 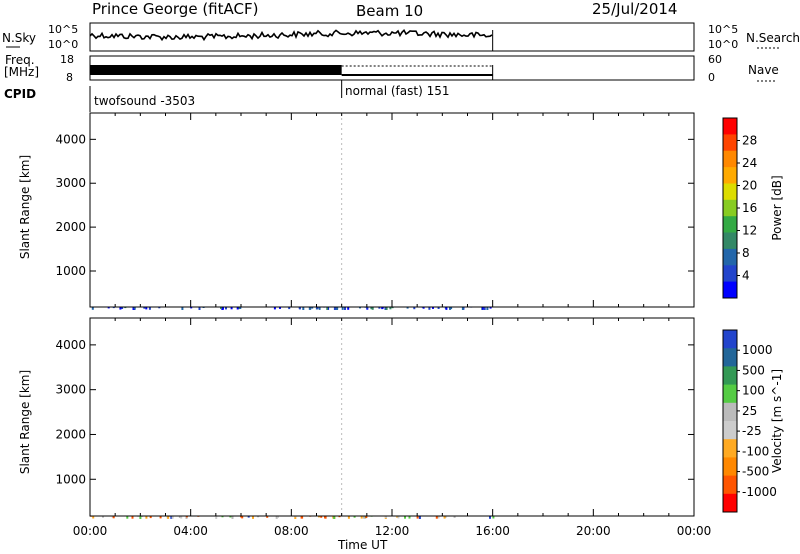 I want to click on nave-label: Nave, so click(x=763, y=70).